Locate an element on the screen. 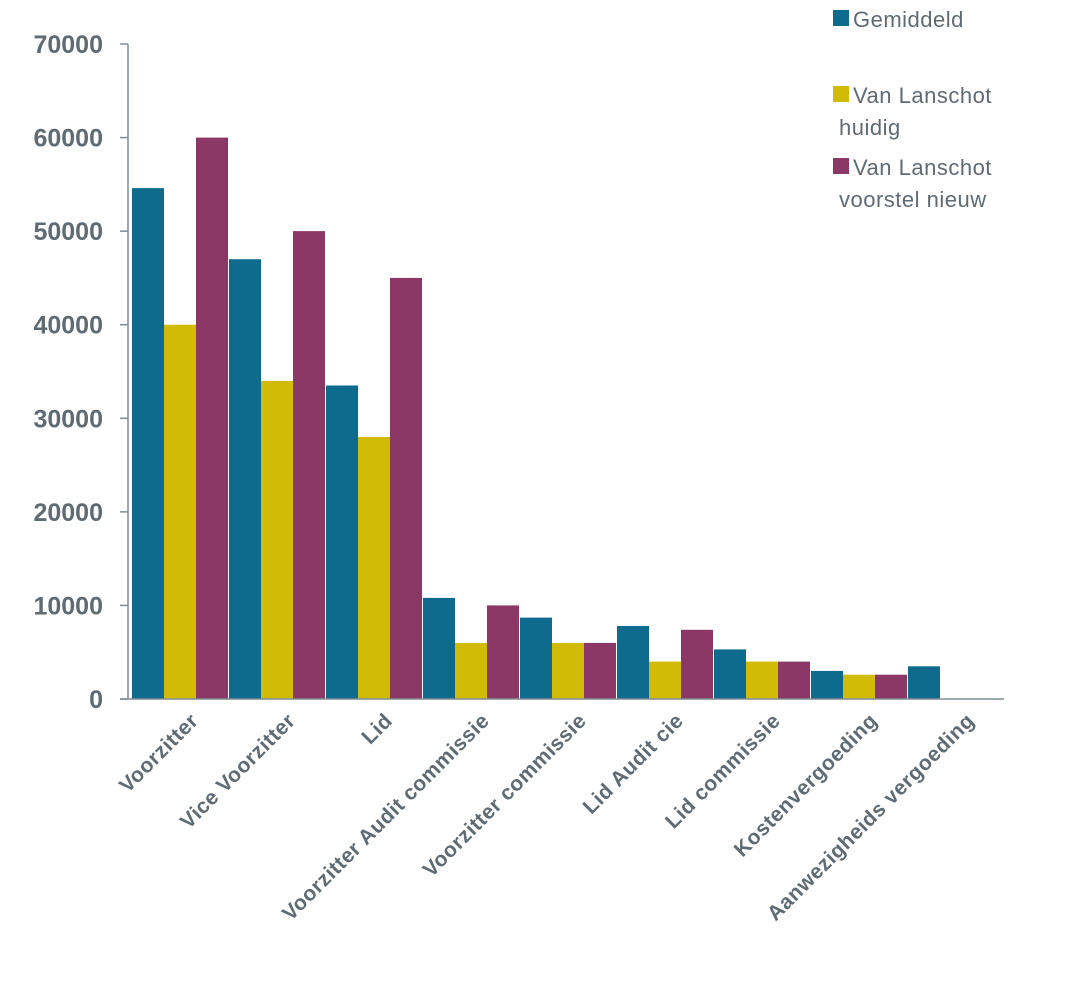  y-tick-label: 50000 is located at coordinates (68, 232).